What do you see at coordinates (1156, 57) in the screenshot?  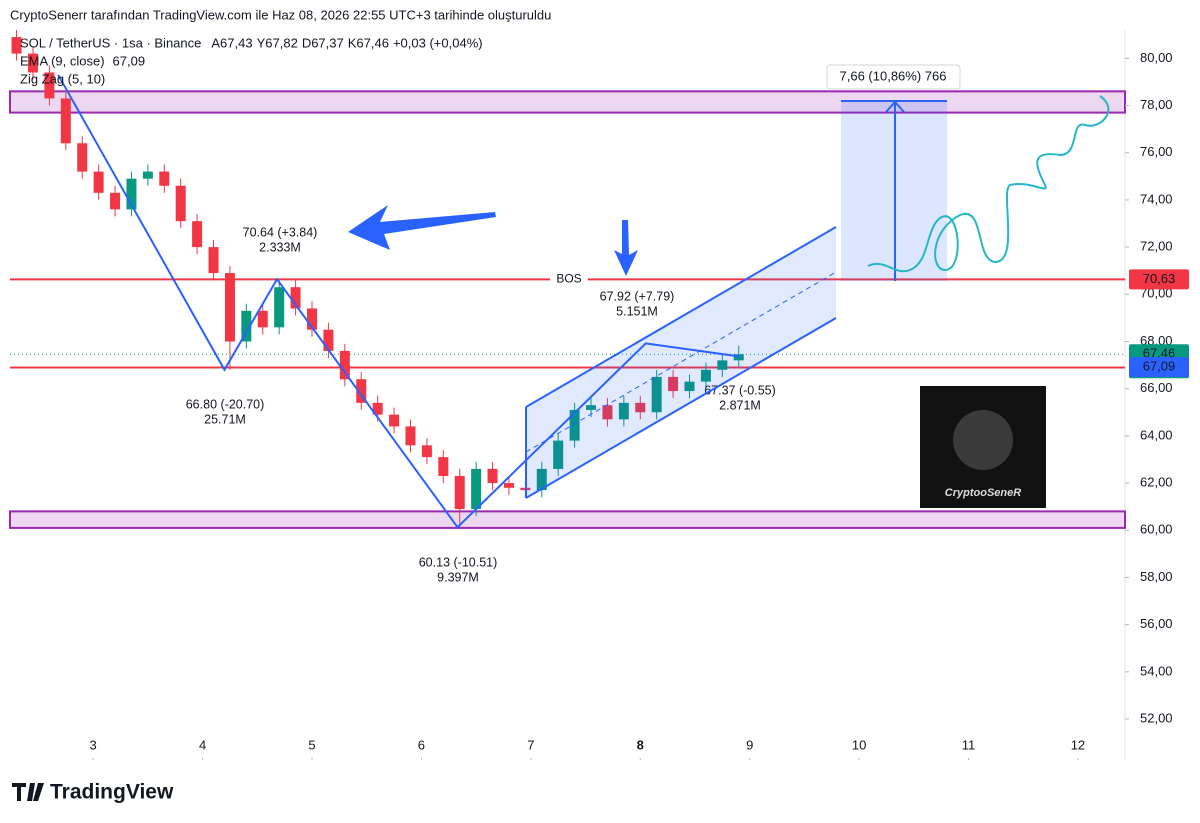 I see `y-tick-label: 80,00` at bounding box center [1156, 57].